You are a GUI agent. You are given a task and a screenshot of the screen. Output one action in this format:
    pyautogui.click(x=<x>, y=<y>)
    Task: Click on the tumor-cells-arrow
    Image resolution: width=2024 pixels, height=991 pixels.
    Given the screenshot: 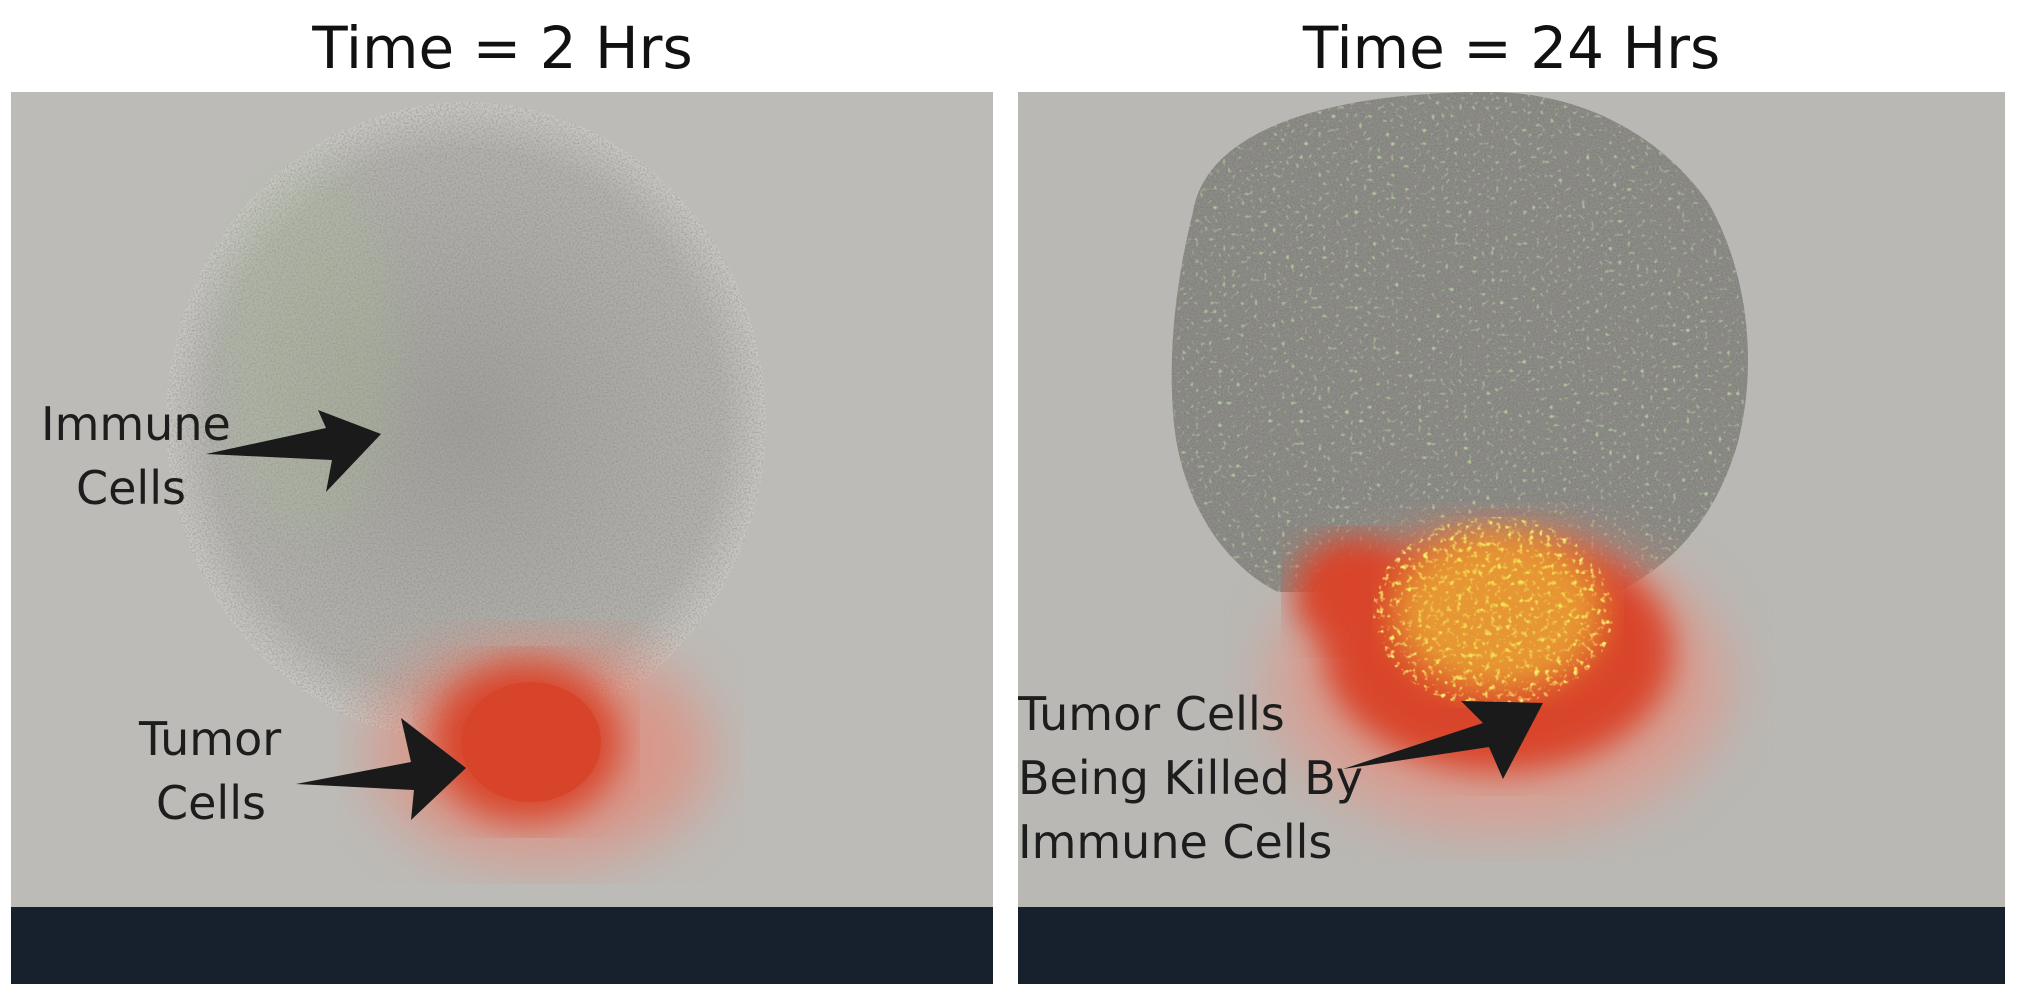 What is the action you would take?
    pyautogui.click(x=381, y=769)
    